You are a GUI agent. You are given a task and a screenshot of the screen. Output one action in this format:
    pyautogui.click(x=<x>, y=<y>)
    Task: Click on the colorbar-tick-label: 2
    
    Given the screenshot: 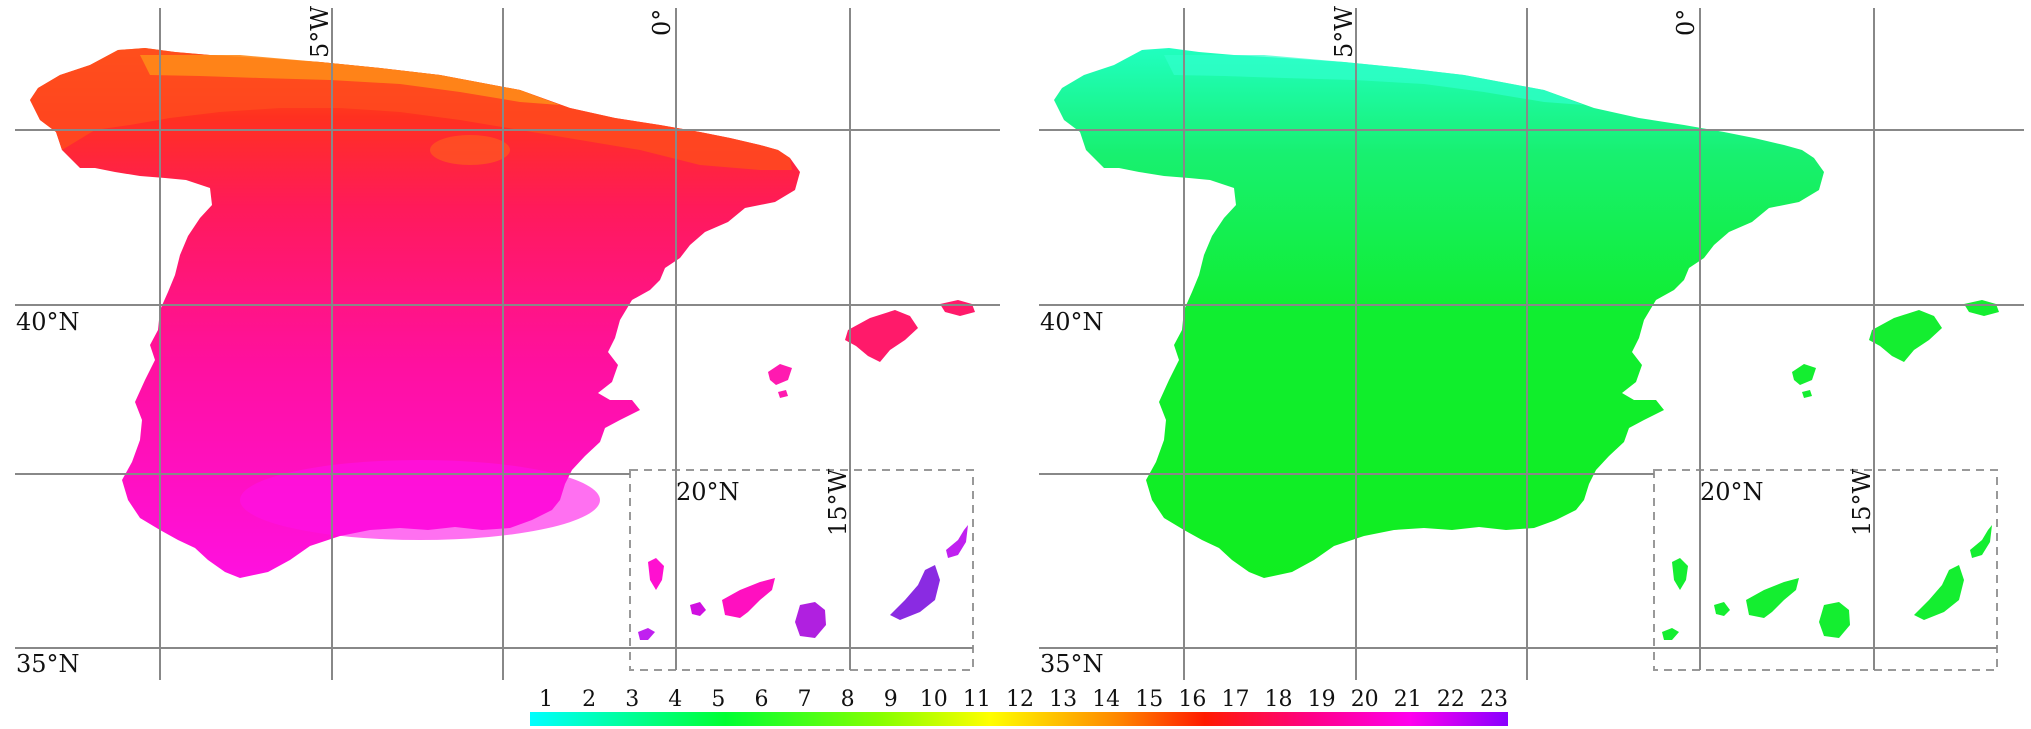 What is the action you would take?
    pyautogui.click(x=589, y=699)
    